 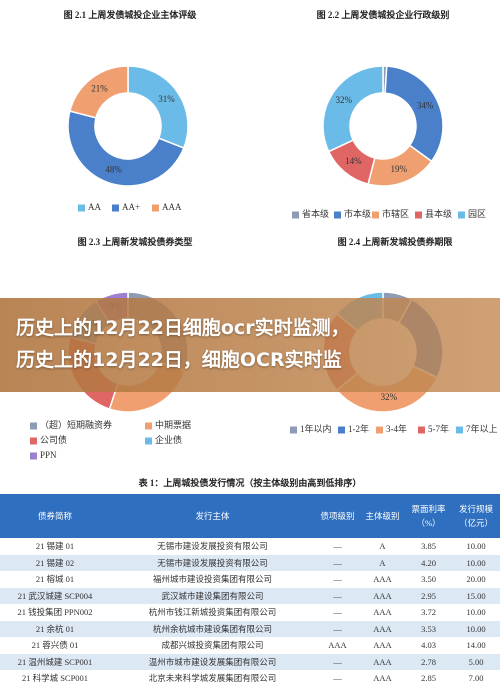 I want to click on legend-label: 省本级, so click(x=315, y=213).